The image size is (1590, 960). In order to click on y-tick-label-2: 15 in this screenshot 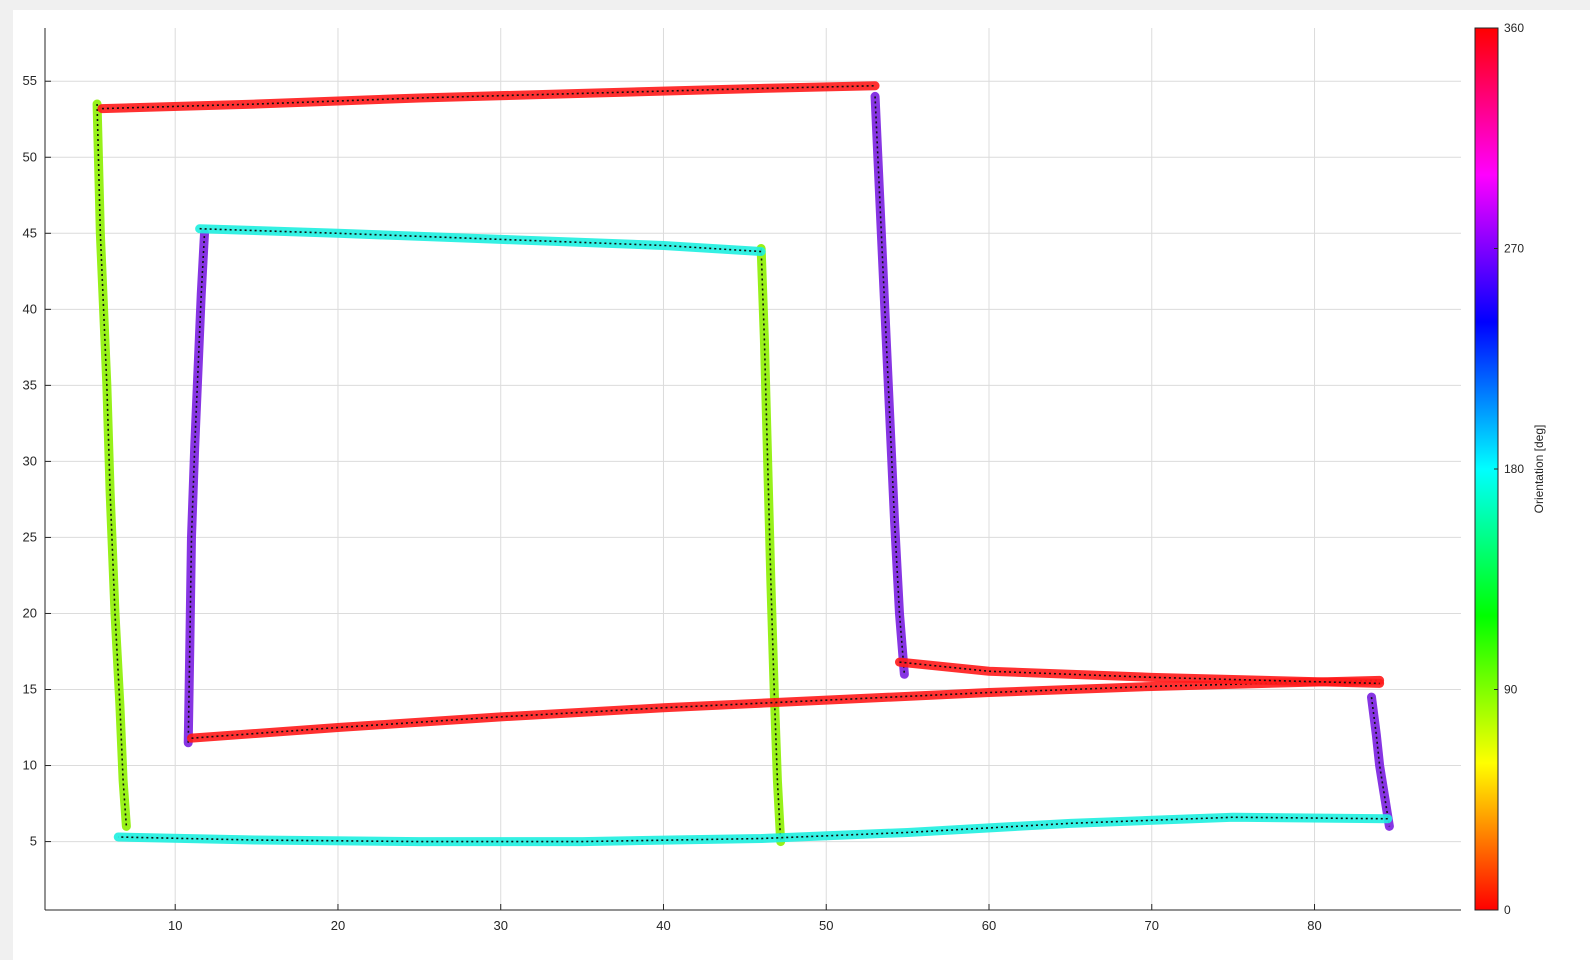, I will do `click(30, 689)`.